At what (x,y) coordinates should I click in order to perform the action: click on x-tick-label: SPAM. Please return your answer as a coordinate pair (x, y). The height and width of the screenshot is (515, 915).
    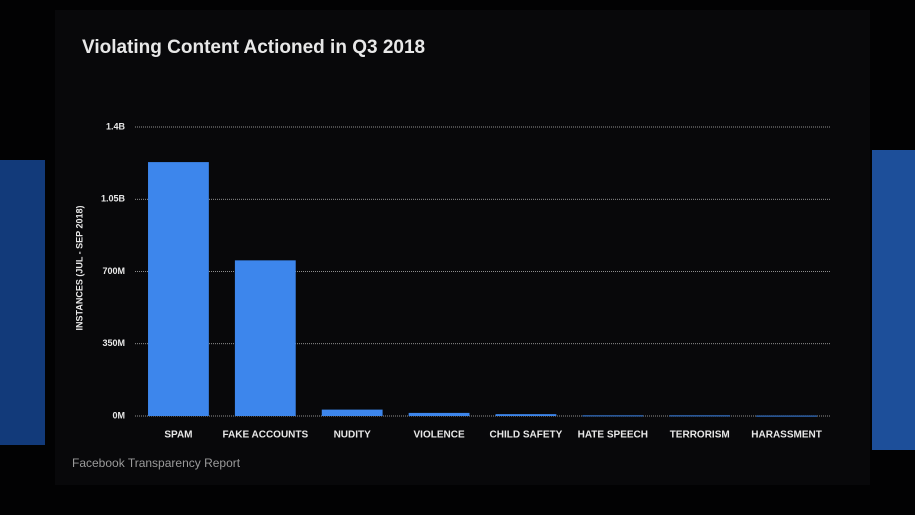
    Looking at the image, I should click on (178, 435).